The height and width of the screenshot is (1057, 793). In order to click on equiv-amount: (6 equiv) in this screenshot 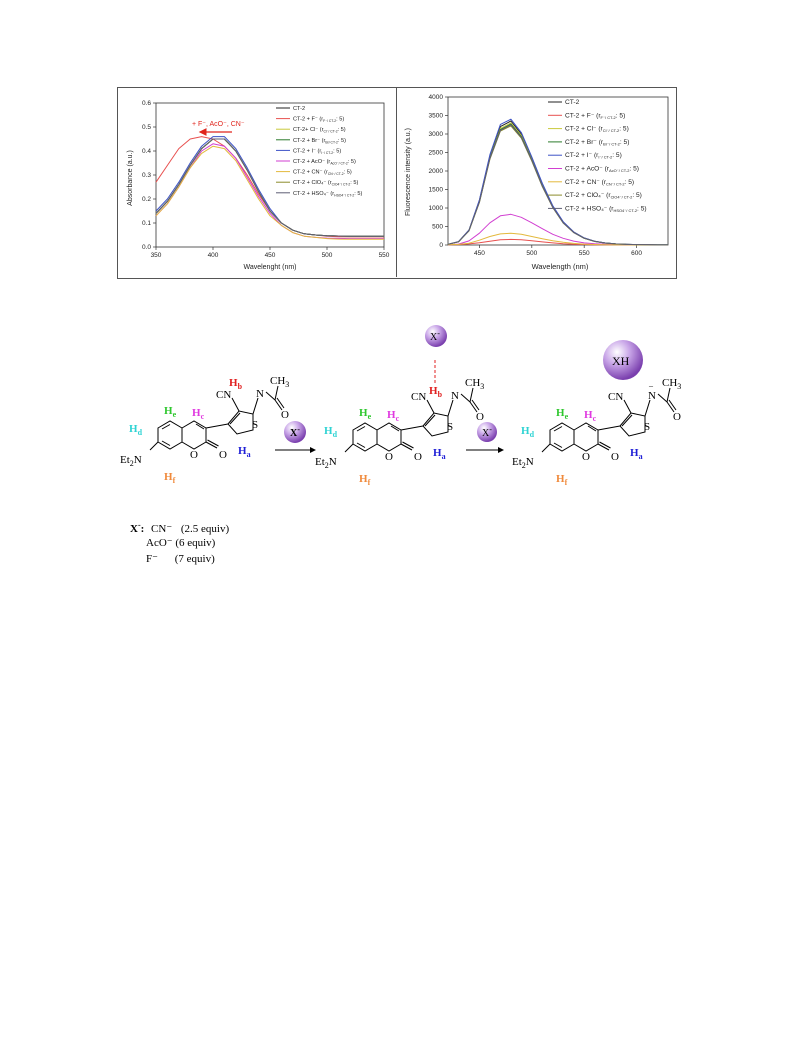, I will do `click(195, 543)`.